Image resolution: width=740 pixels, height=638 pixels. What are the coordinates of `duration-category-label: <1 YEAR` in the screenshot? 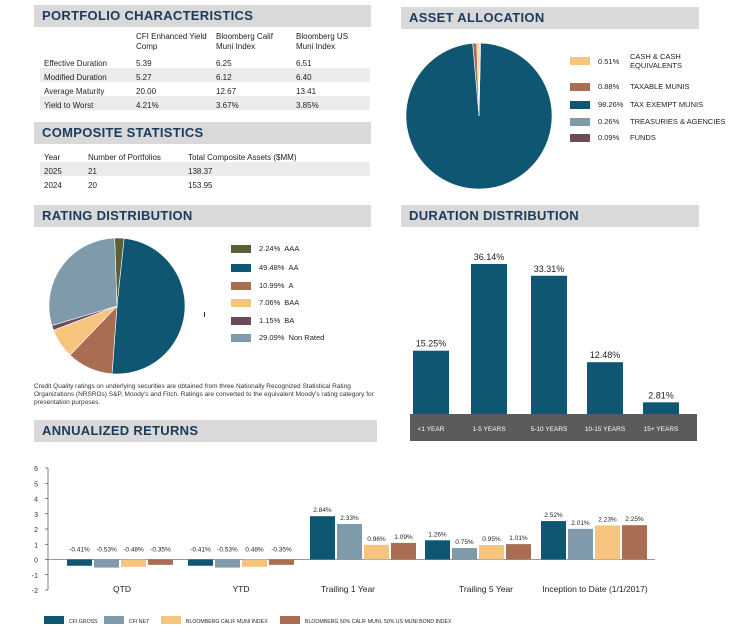 It's located at (431, 429).